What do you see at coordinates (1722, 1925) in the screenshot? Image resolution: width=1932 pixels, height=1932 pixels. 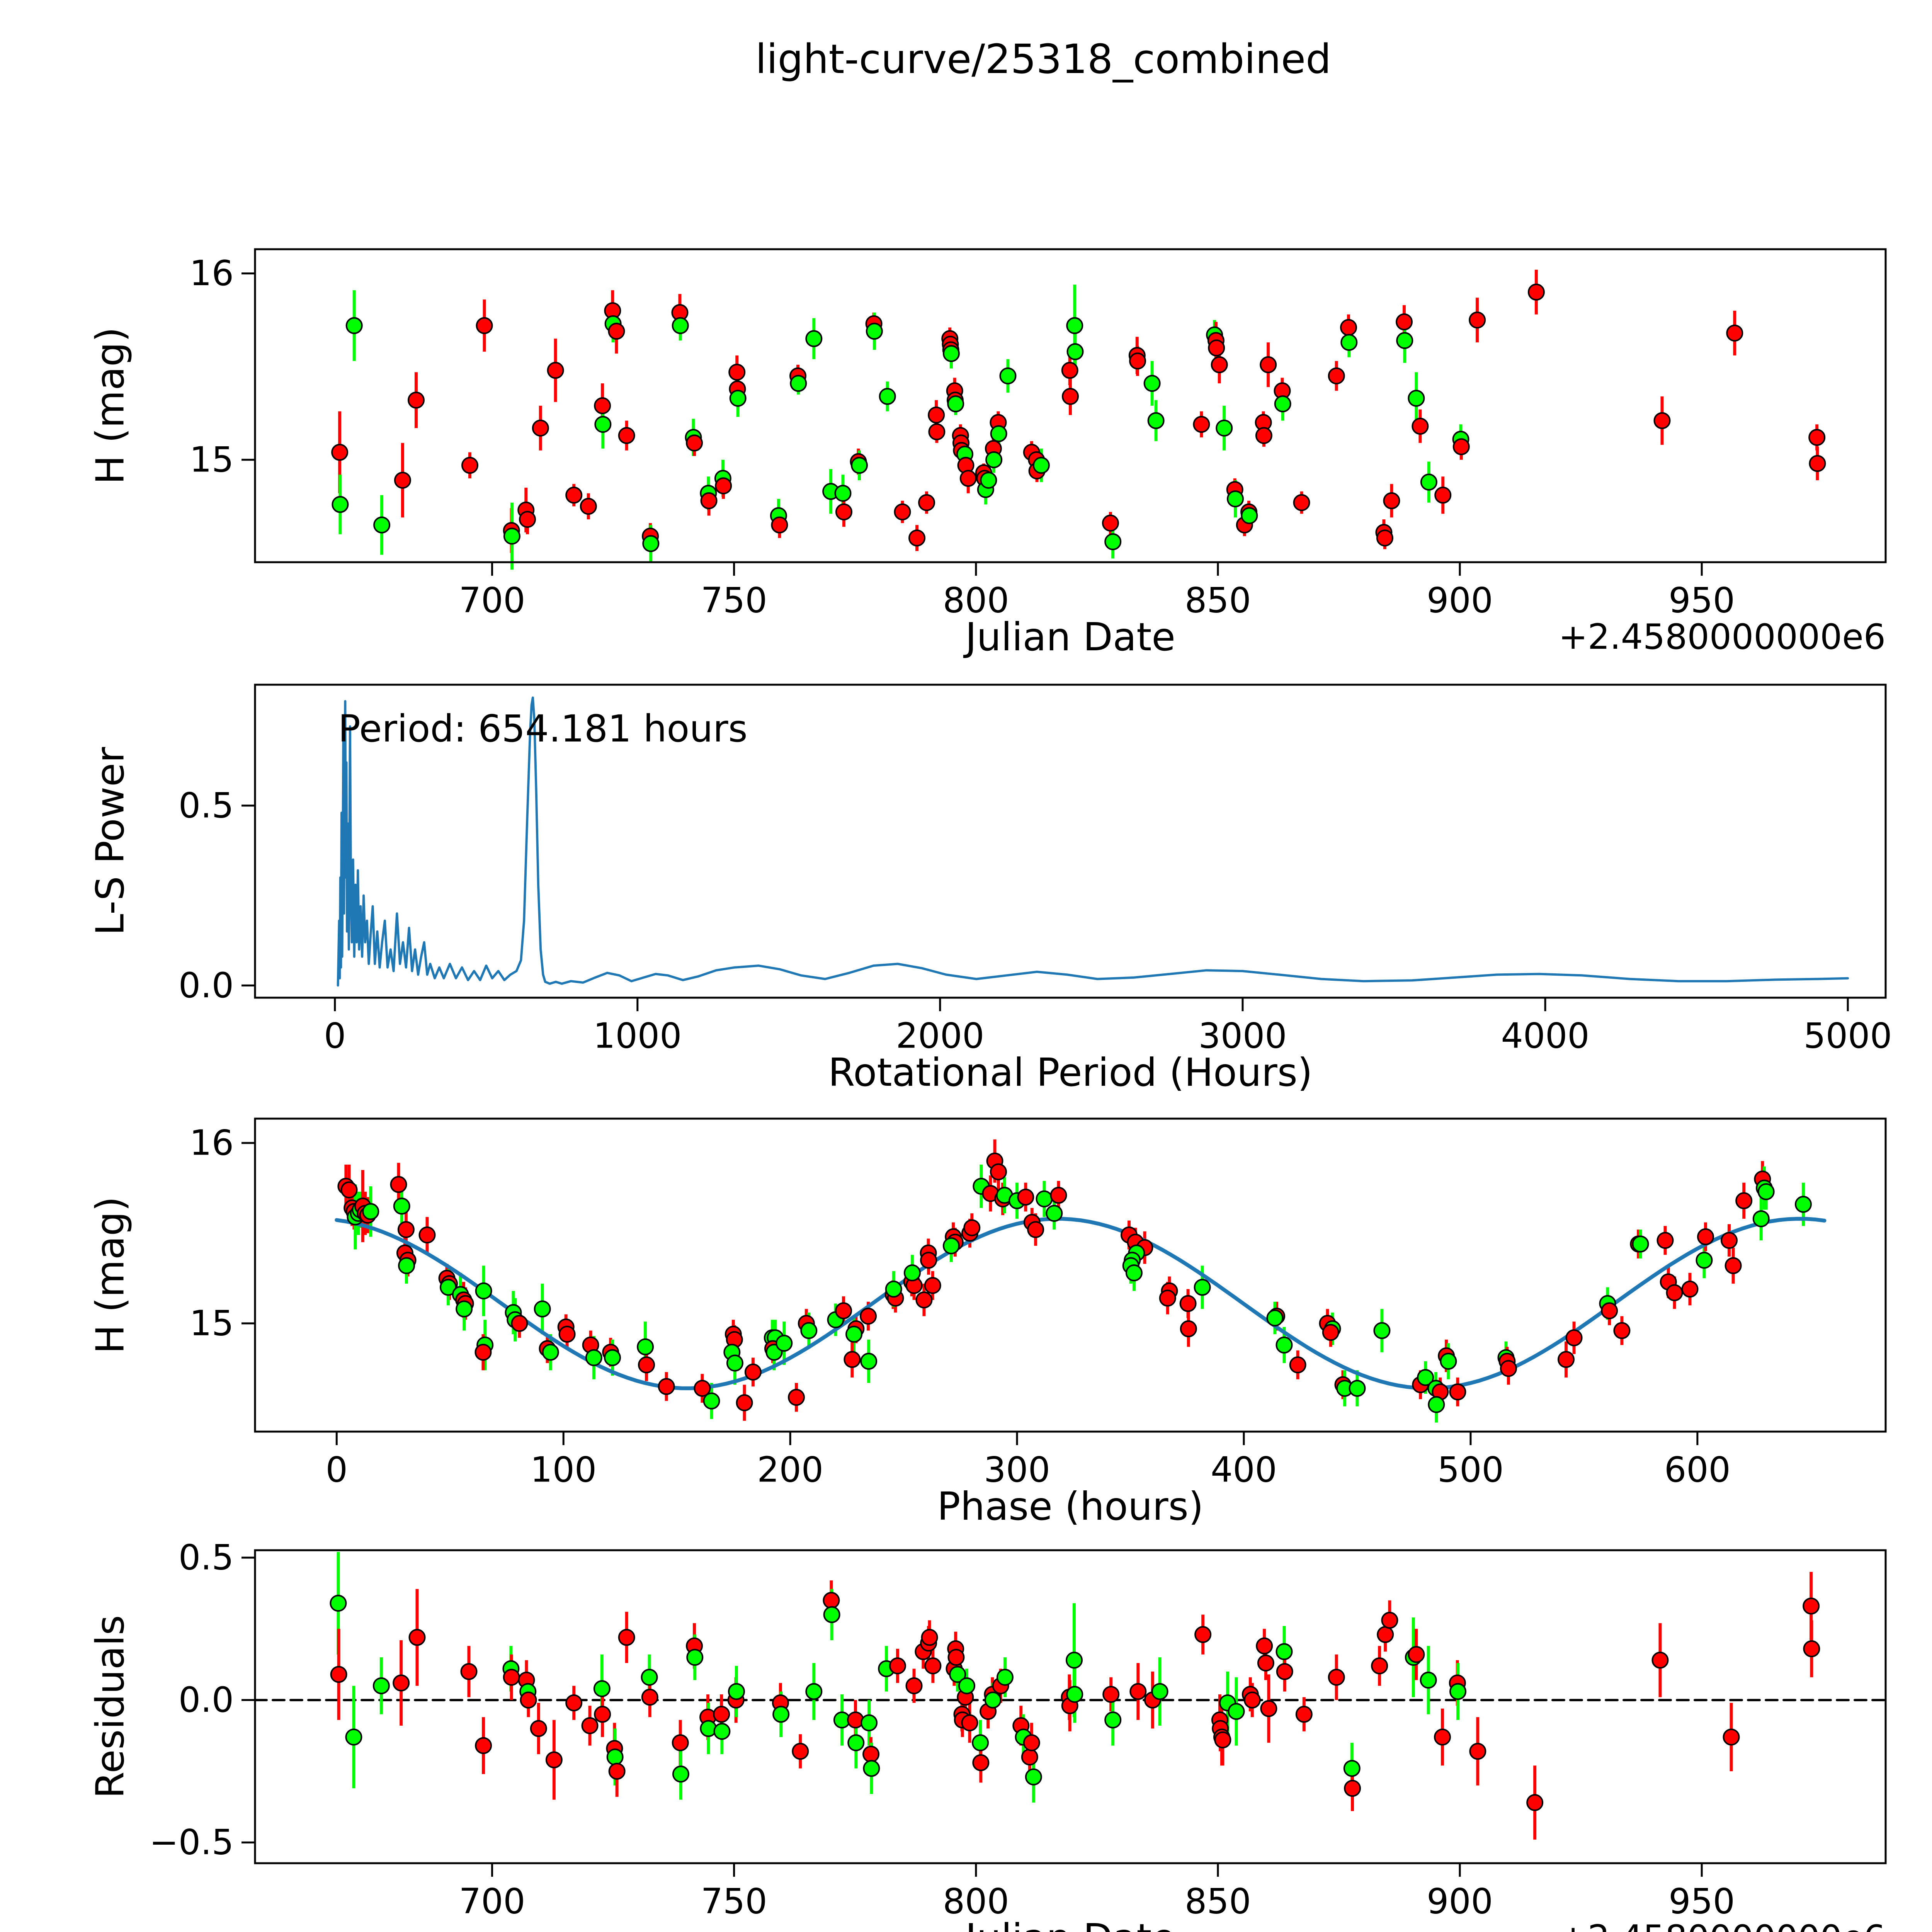 I see `residuals-offset-text: +2.4580000000e6` at bounding box center [1722, 1925].